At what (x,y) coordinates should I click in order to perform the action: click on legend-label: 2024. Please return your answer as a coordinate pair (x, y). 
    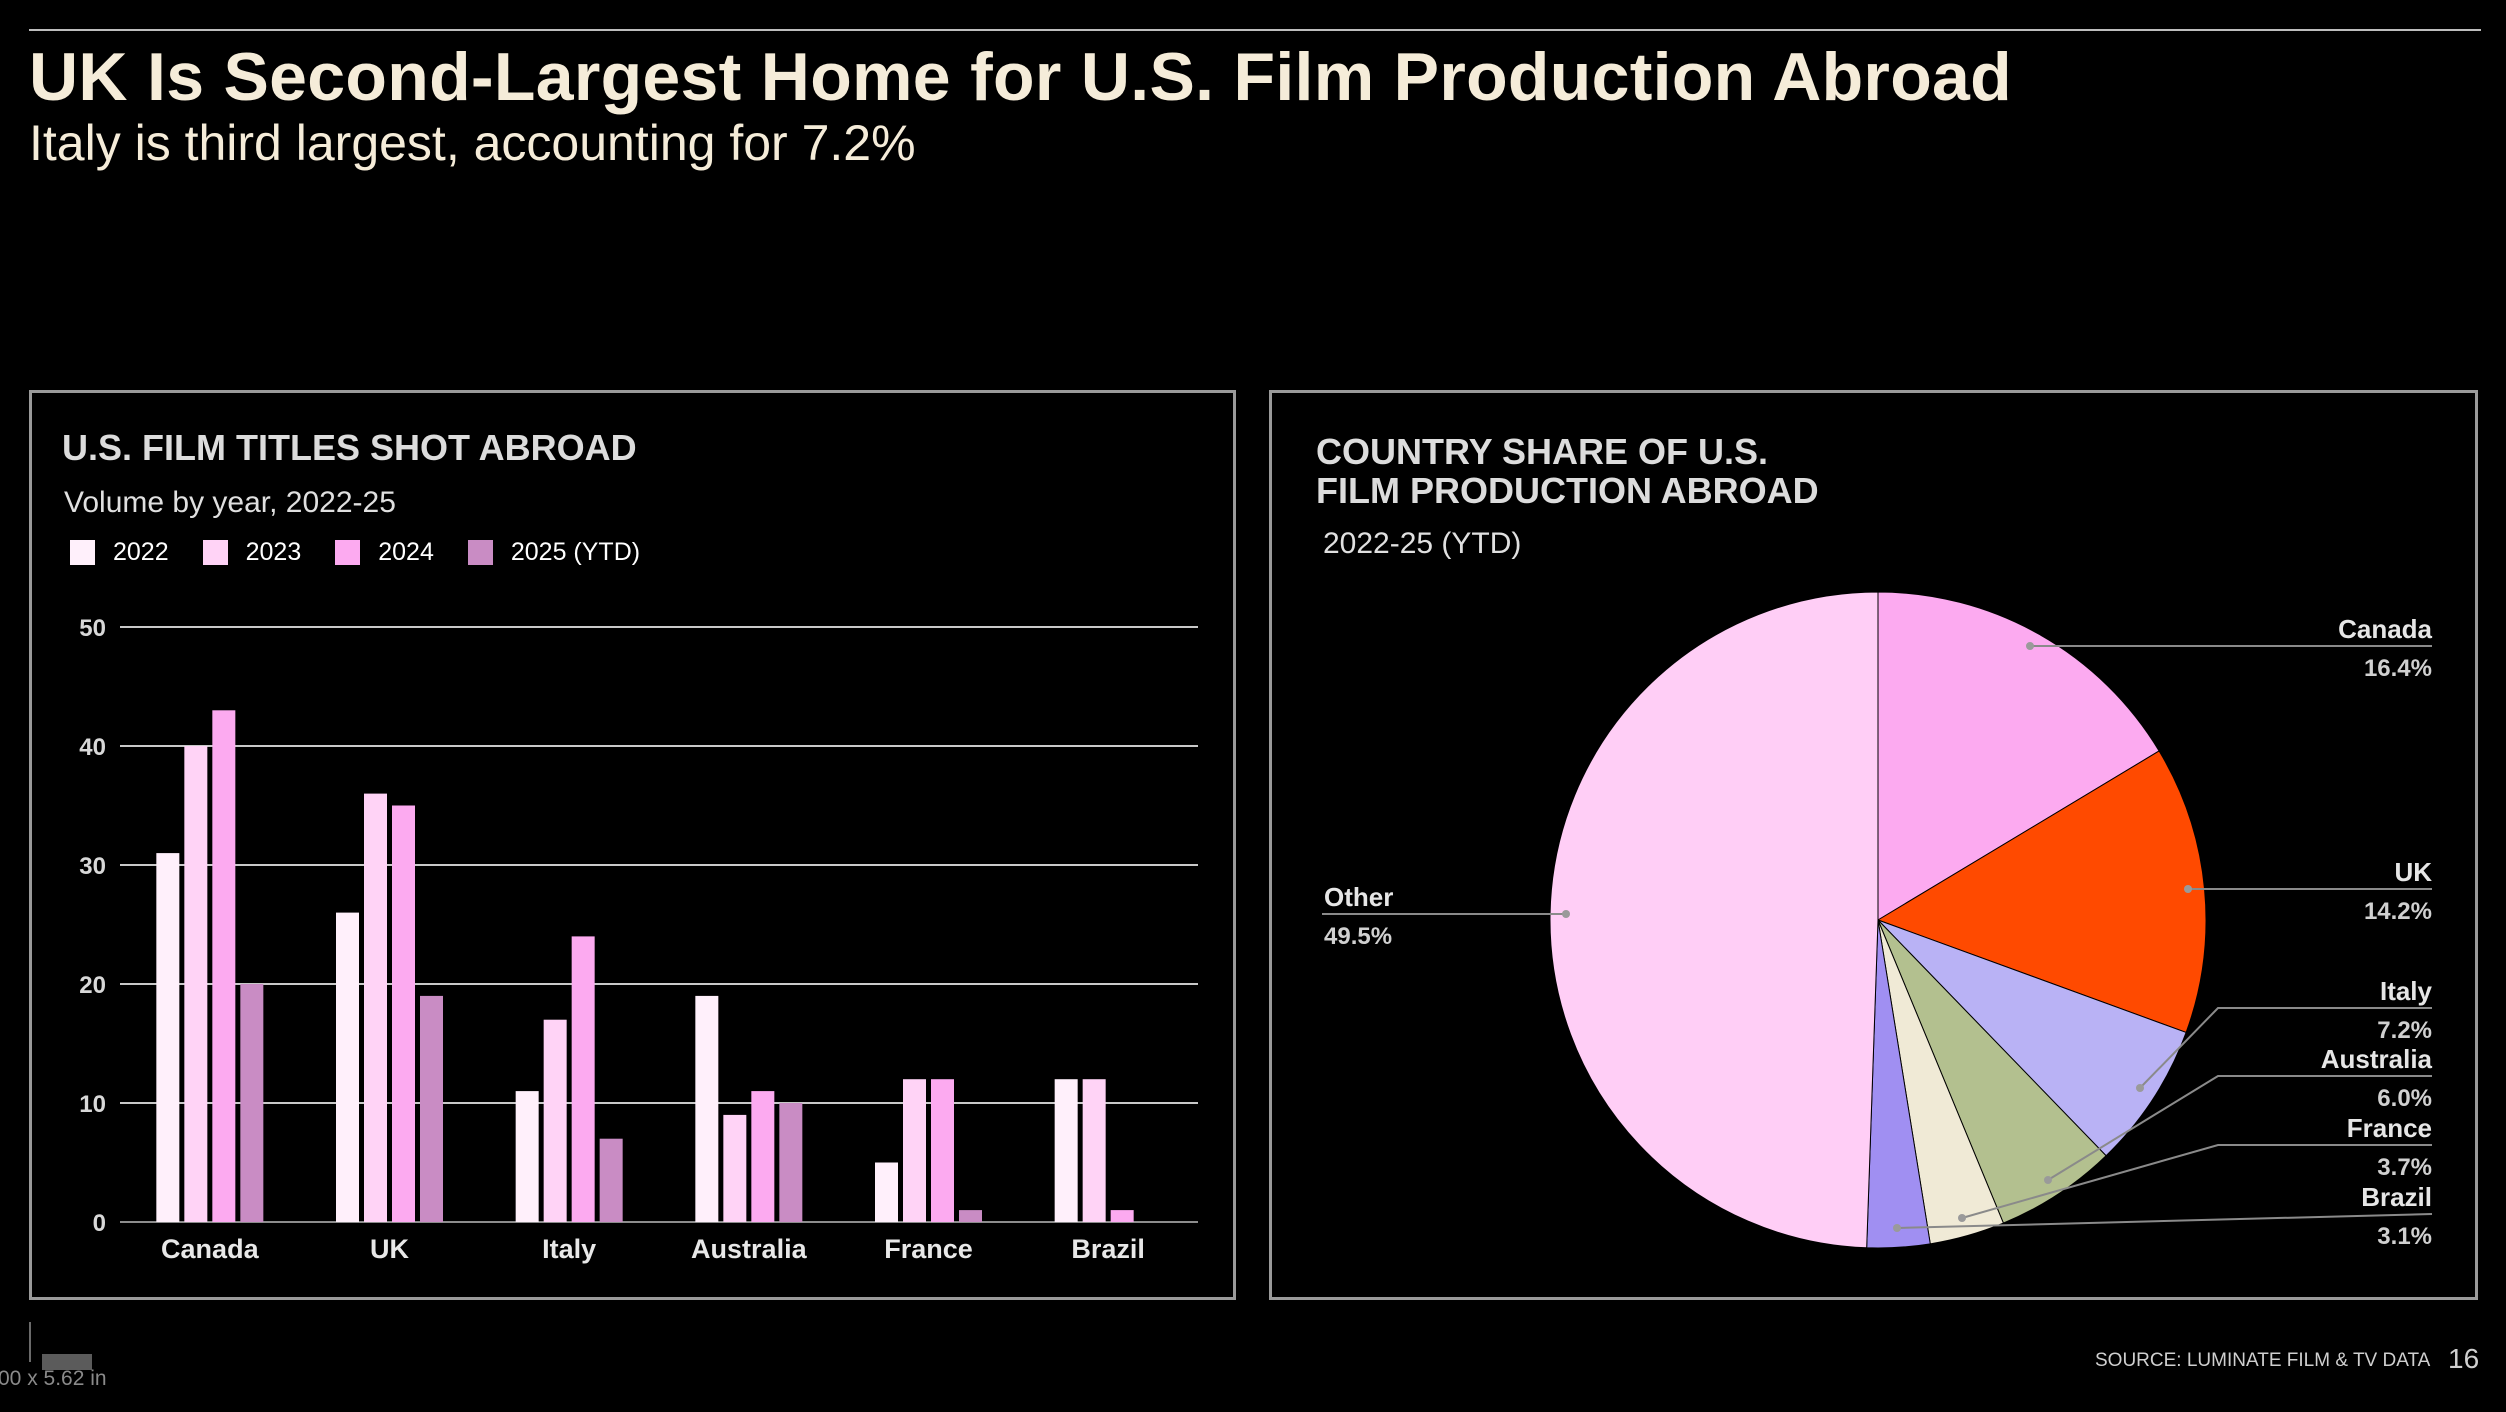
    Looking at the image, I should click on (406, 552).